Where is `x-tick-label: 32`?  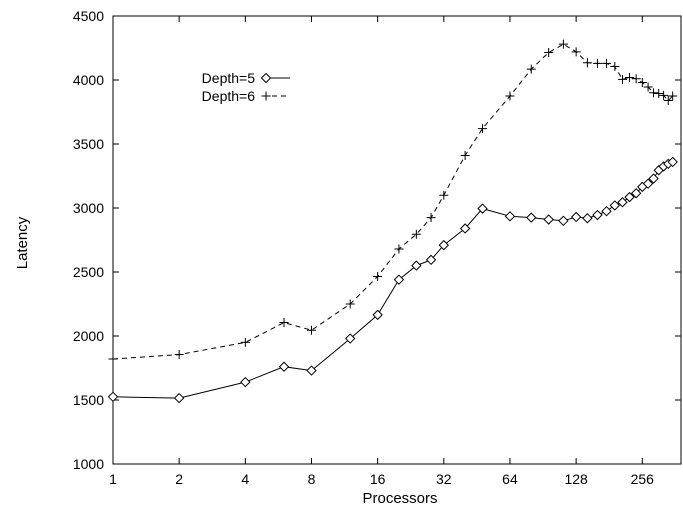
x-tick-label: 32 is located at coordinates (444, 479).